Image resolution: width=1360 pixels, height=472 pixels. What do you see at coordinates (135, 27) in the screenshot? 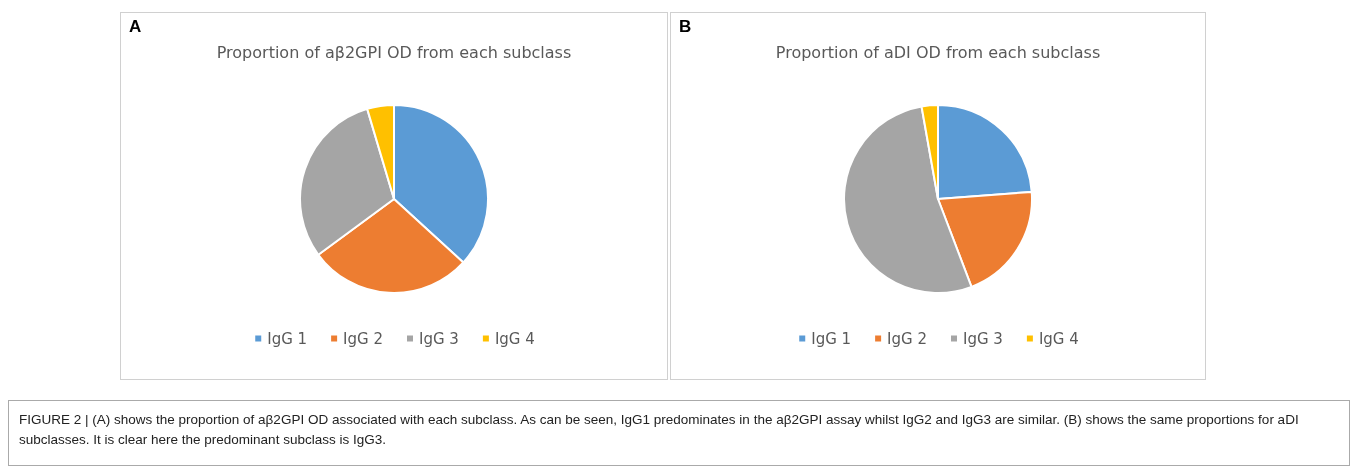
I see `text: A` at bounding box center [135, 27].